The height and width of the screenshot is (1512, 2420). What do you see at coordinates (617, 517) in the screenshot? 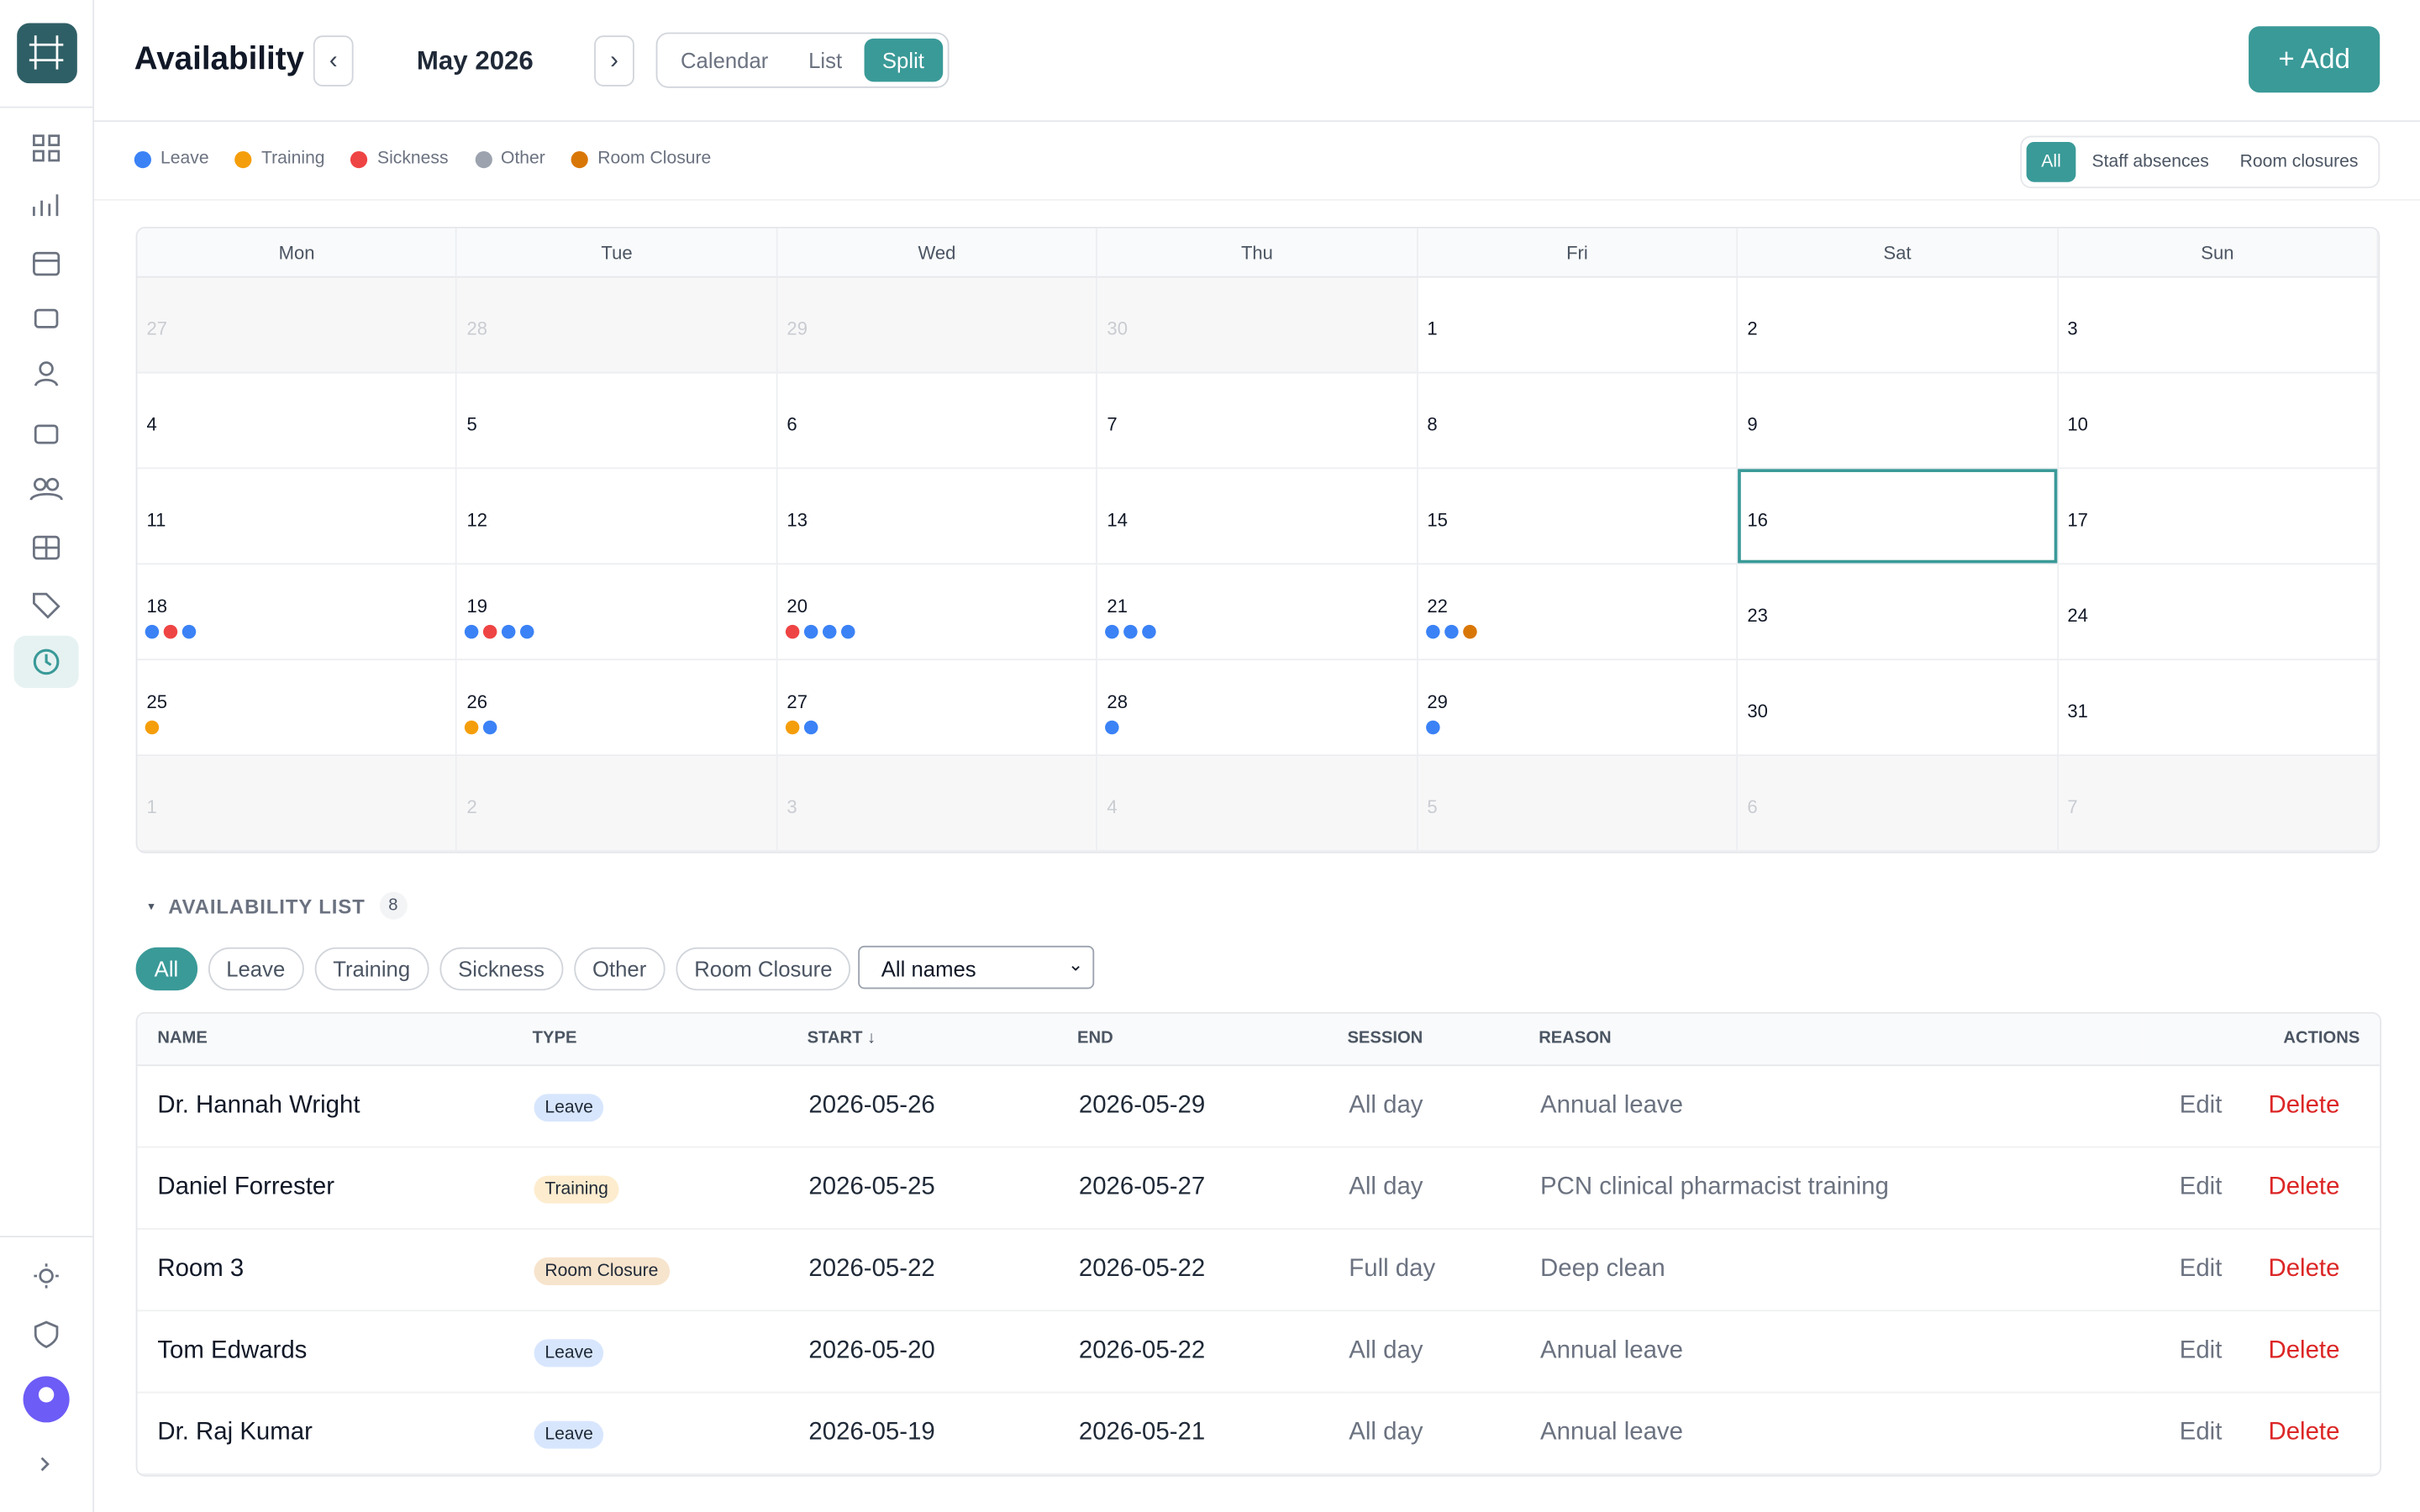
I see `day-cell: 12` at bounding box center [617, 517].